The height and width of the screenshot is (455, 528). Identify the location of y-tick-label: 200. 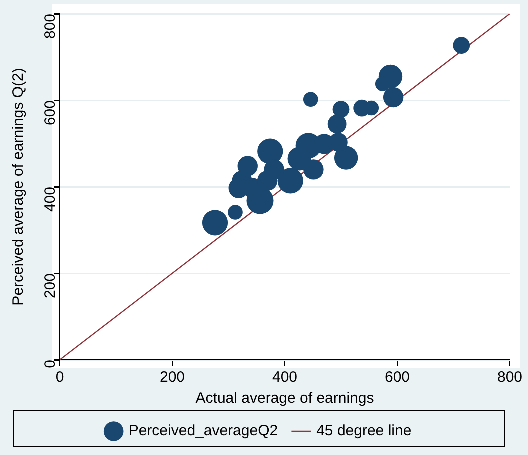
(51, 286).